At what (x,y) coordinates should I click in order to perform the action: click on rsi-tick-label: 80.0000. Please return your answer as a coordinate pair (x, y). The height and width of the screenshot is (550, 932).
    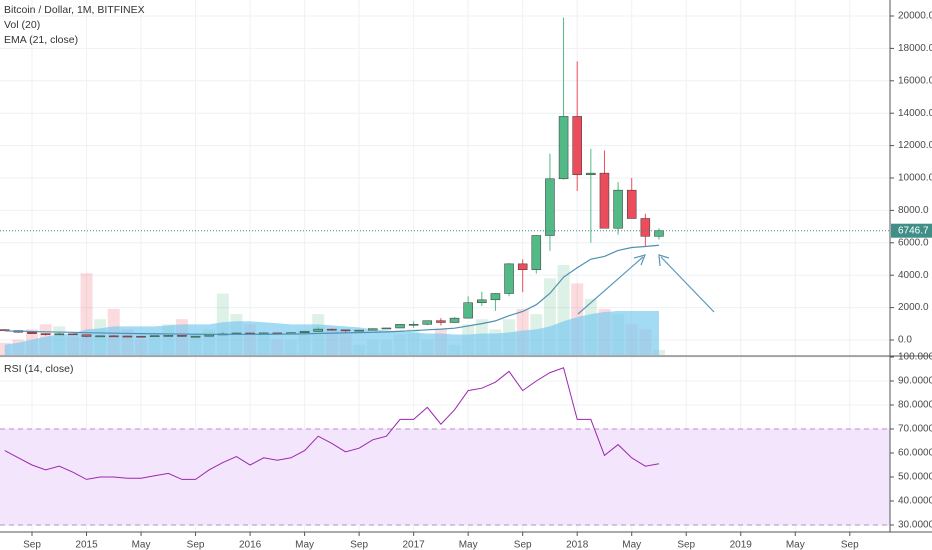
    Looking at the image, I should click on (915, 405).